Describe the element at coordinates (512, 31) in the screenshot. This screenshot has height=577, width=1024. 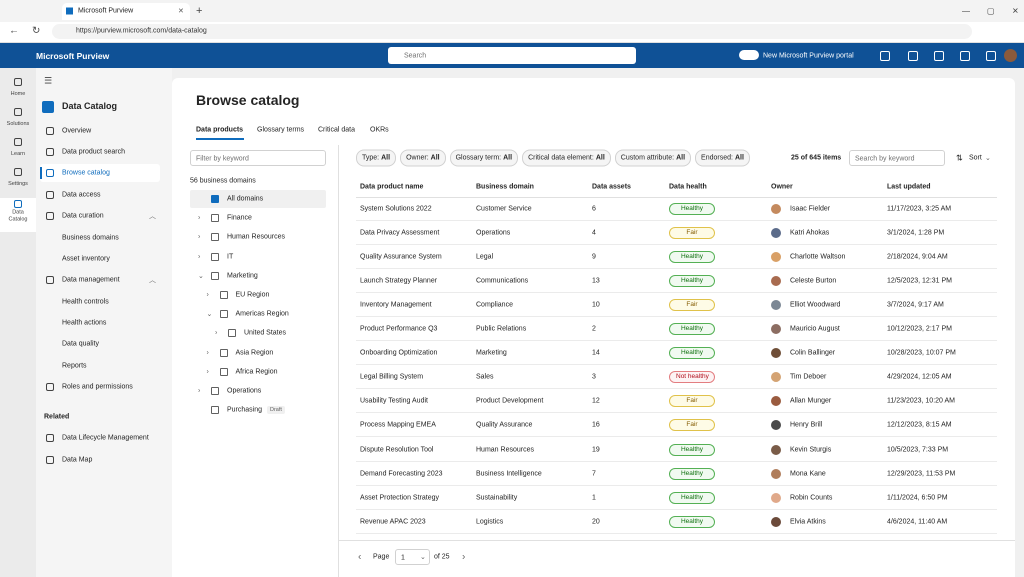
I see `url-box` at that location.